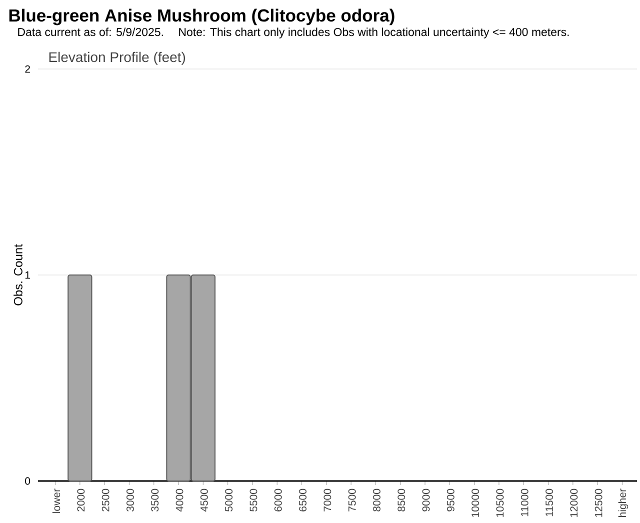 Image resolution: width=640 pixels, height=523 pixels. What do you see at coordinates (27, 69) in the screenshot?
I see `y-tick-label: 2` at bounding box center [27, 69].